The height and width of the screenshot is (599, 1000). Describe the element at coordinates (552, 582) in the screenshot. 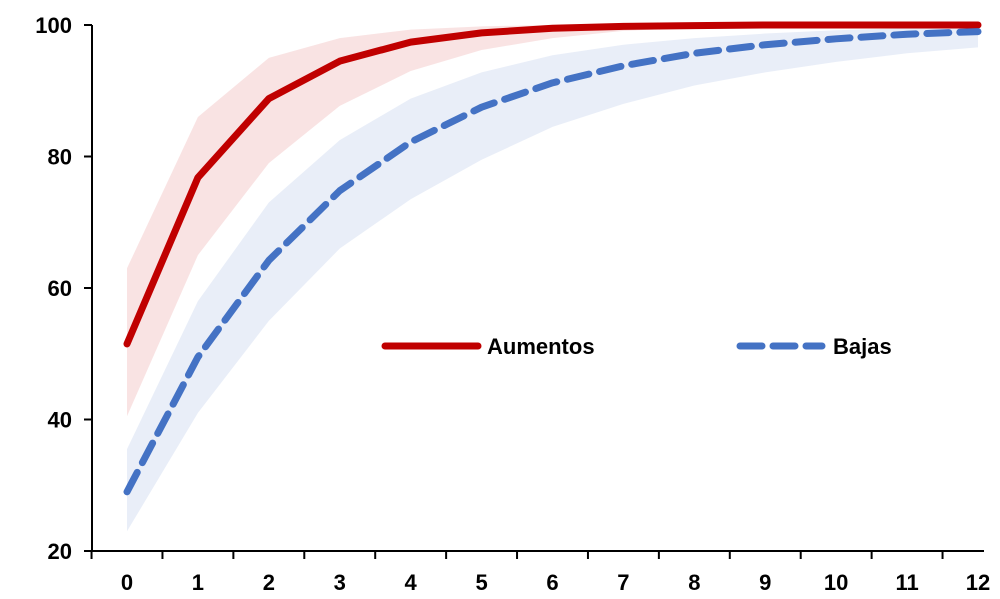

I see `x-tick-label-6: 6` at that location.